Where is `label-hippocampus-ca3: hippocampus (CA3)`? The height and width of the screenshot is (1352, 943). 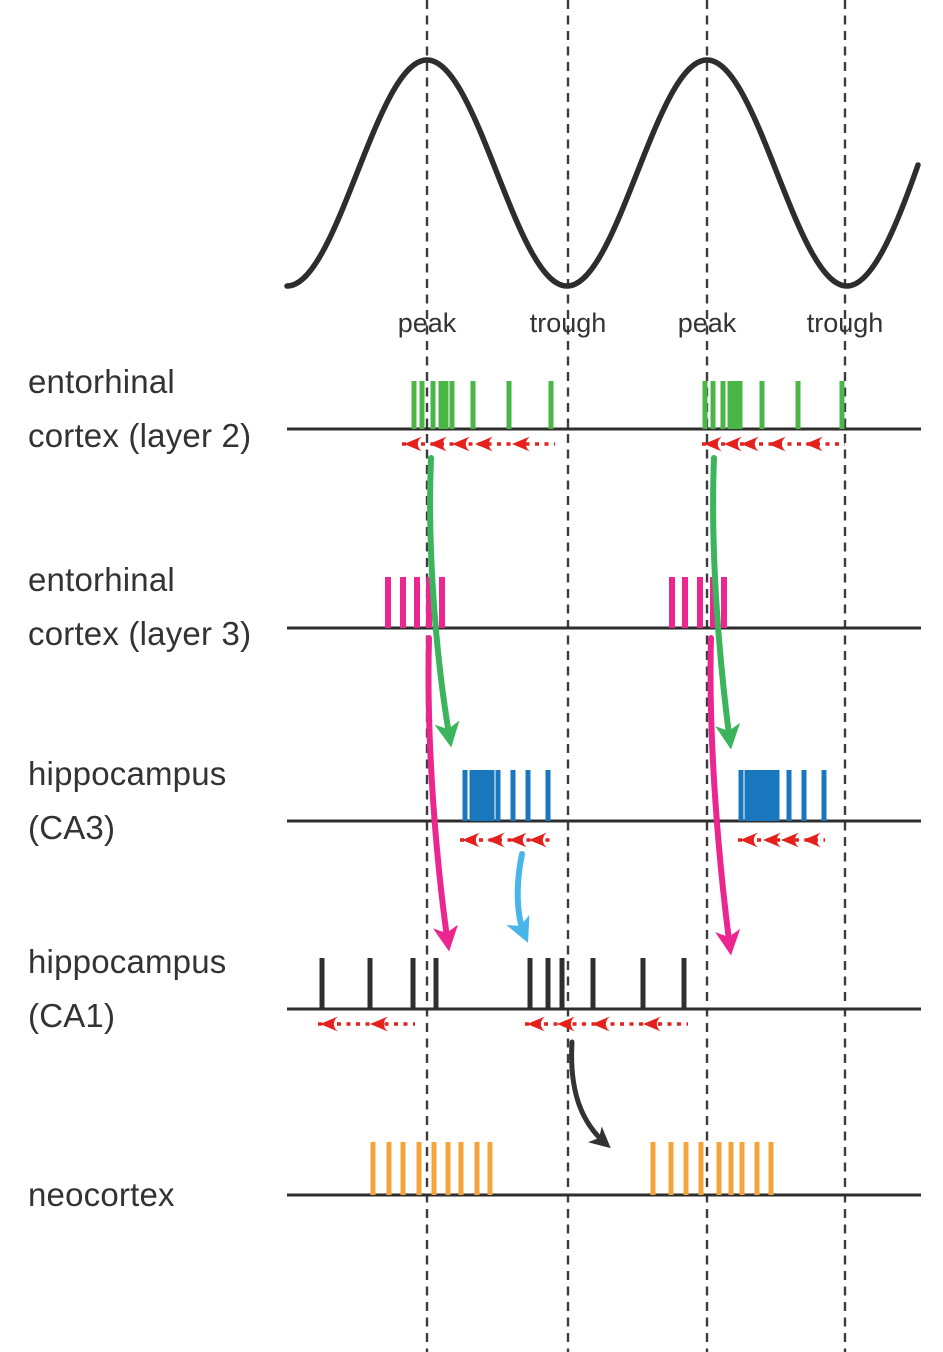 label-hippocampus-ca3: hippocampus (CA3) is located at coordinates (127, 801).